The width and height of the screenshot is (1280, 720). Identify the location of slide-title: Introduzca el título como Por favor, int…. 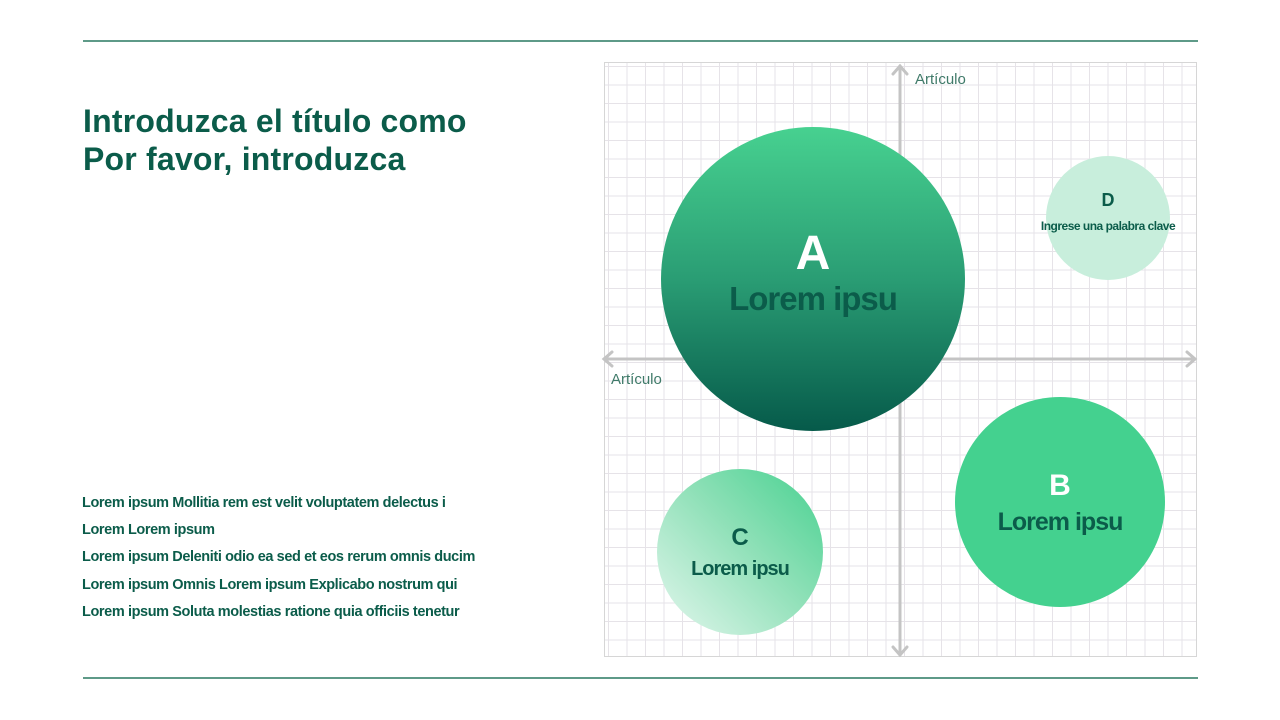
(275, 140).